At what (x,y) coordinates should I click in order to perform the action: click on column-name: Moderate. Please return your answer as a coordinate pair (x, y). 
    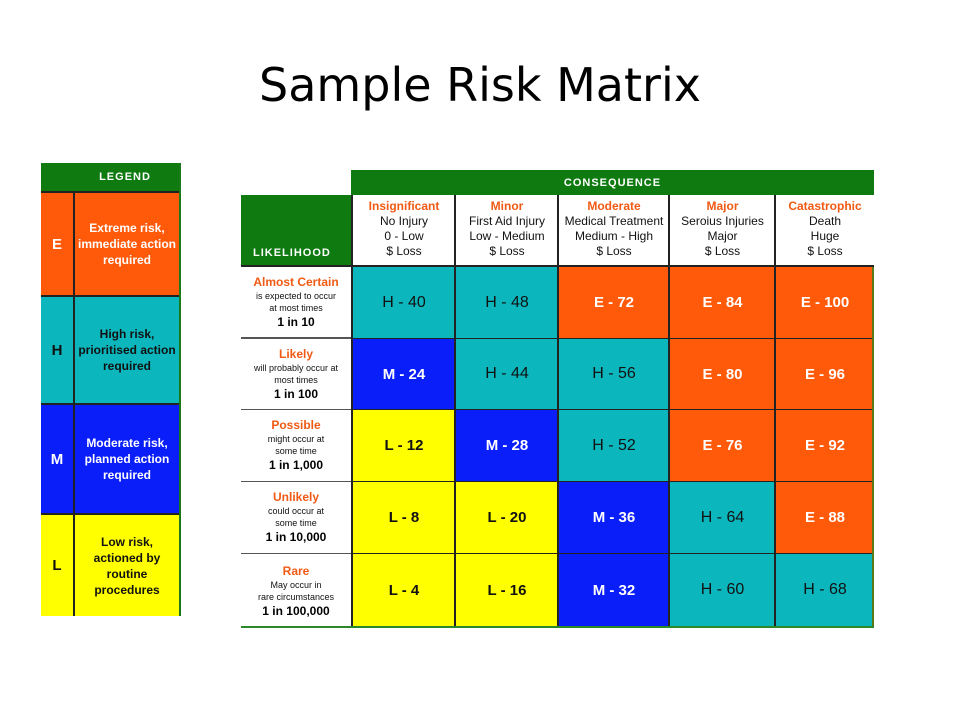
    Looking at the image, I should click on (614, 206).